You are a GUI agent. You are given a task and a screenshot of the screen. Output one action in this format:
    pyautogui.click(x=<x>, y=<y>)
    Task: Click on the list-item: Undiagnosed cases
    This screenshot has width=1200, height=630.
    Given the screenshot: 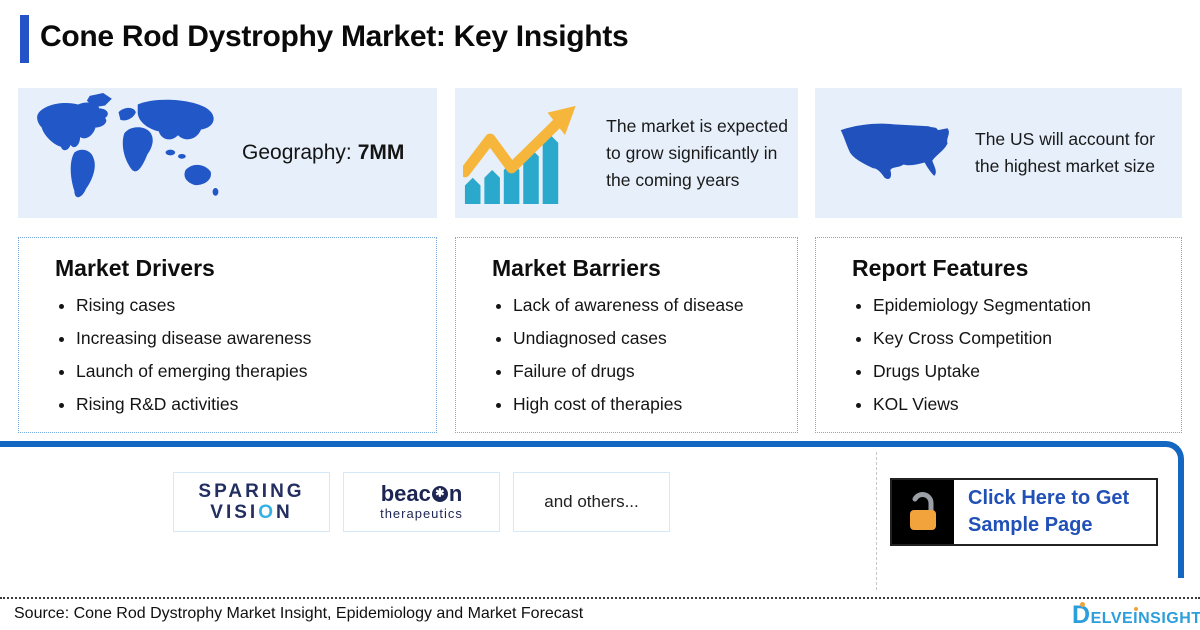 What is the action you would take?
    pyautogui.click(x=655, y=338)
    